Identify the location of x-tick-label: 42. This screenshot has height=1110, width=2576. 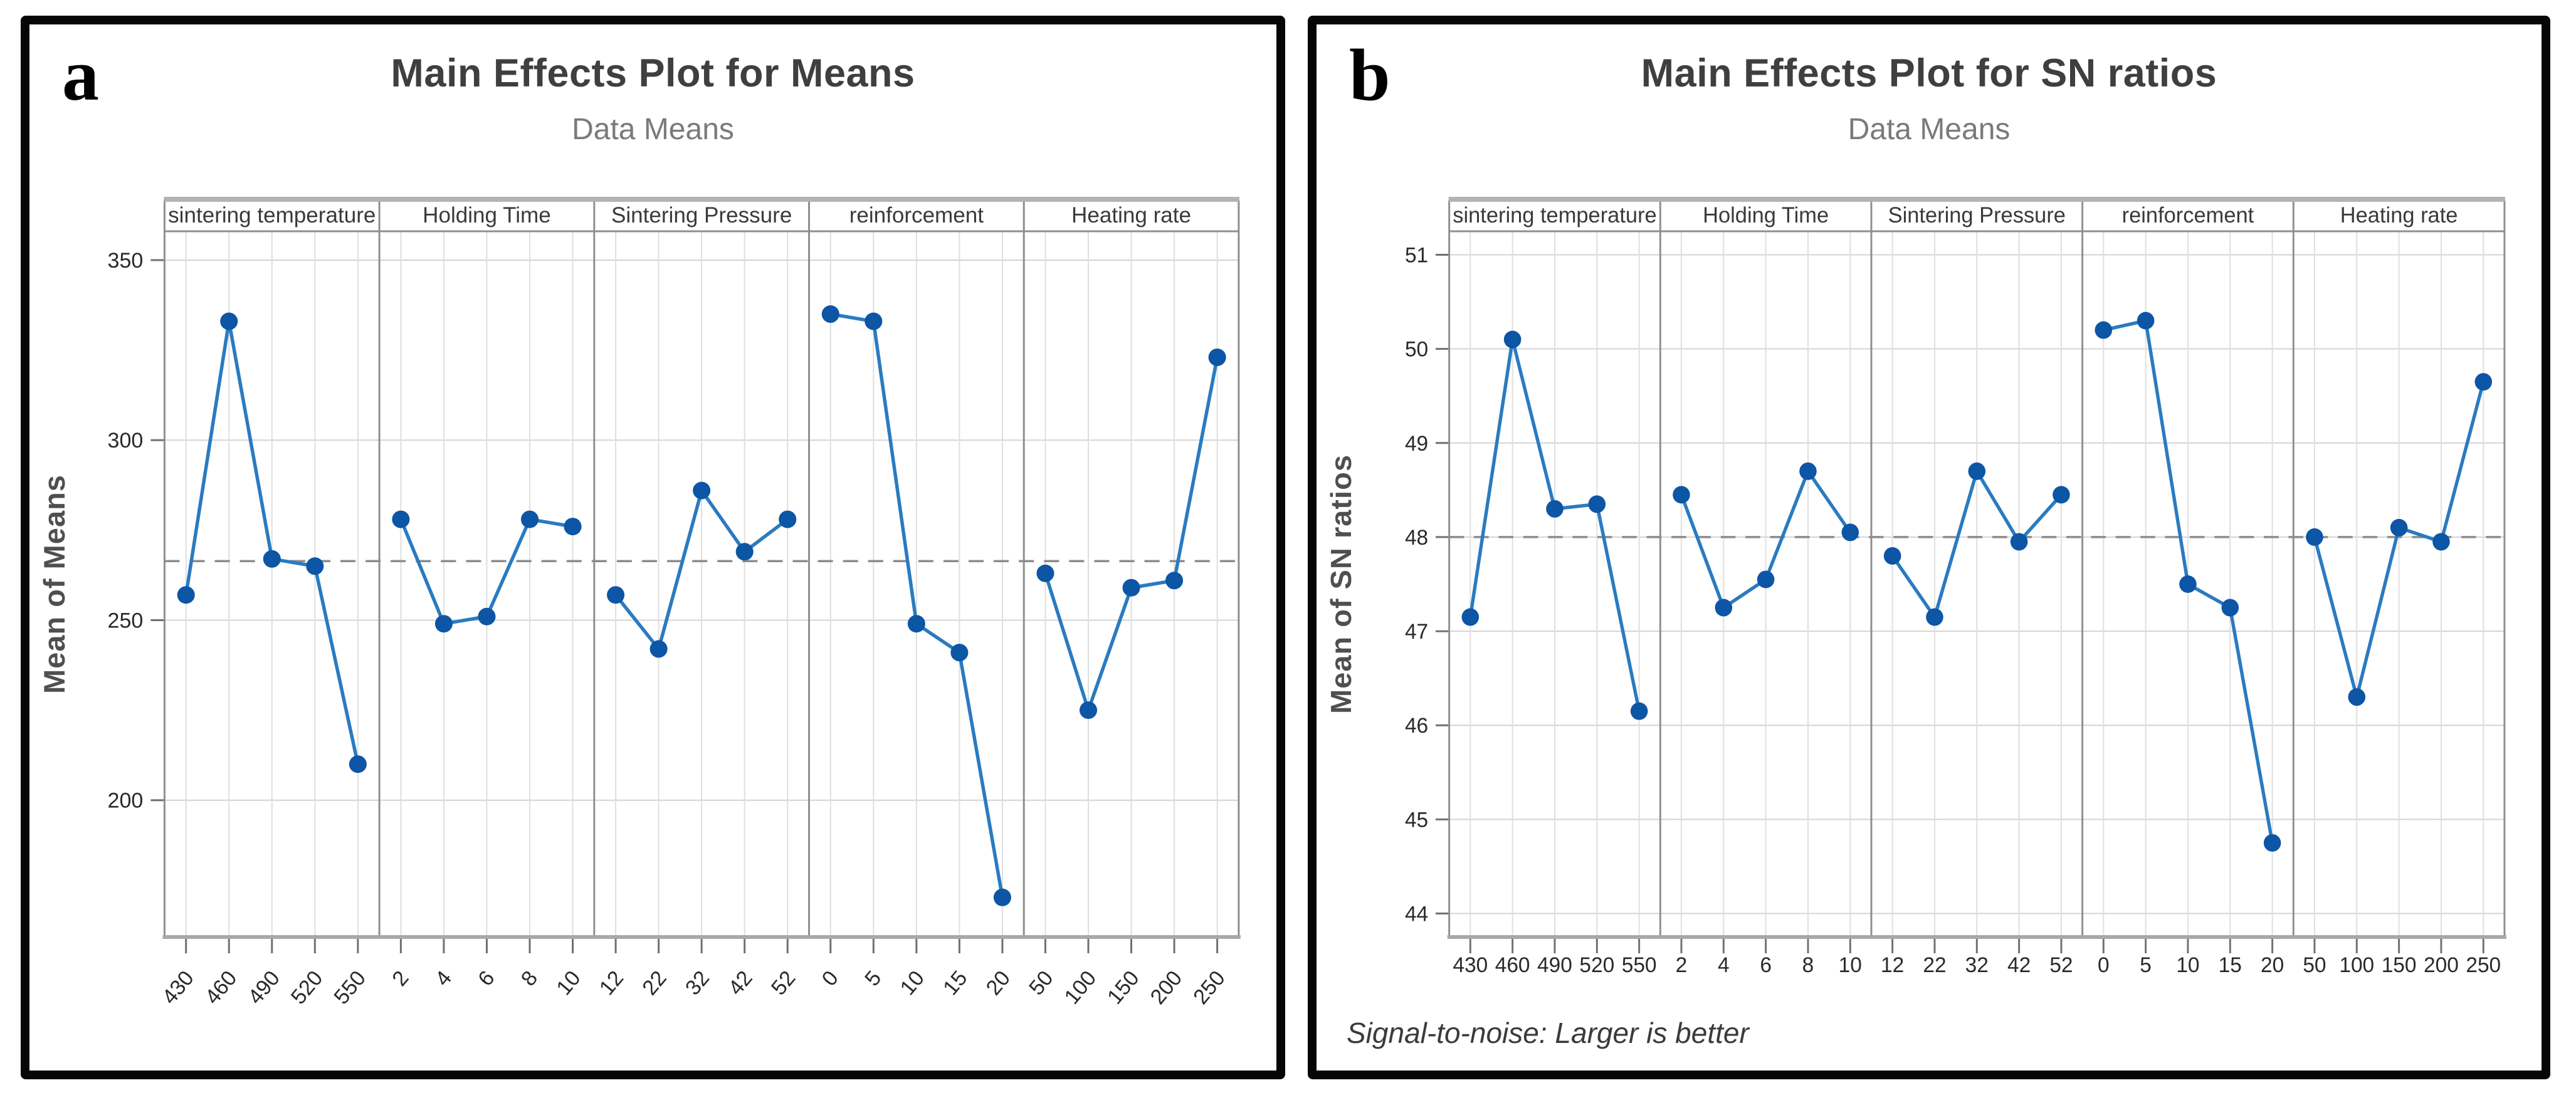
(2019, 965).